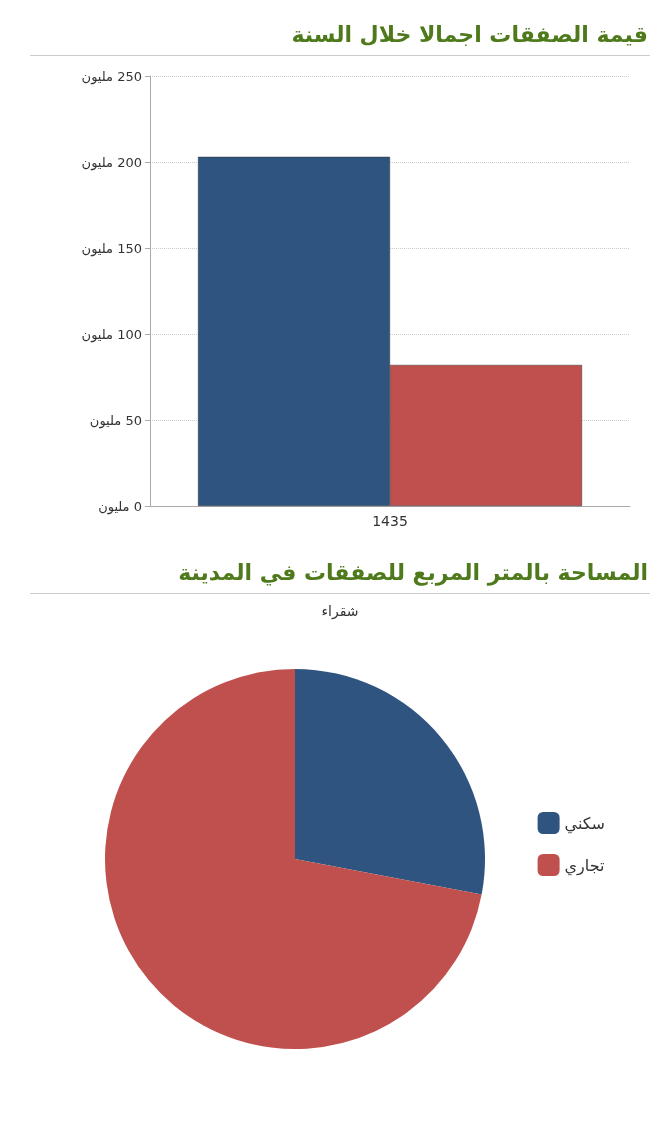  Describe the element at coordinates (340, 611) in the screenshot. I see `chart-subtitle: شقراء` at that location.